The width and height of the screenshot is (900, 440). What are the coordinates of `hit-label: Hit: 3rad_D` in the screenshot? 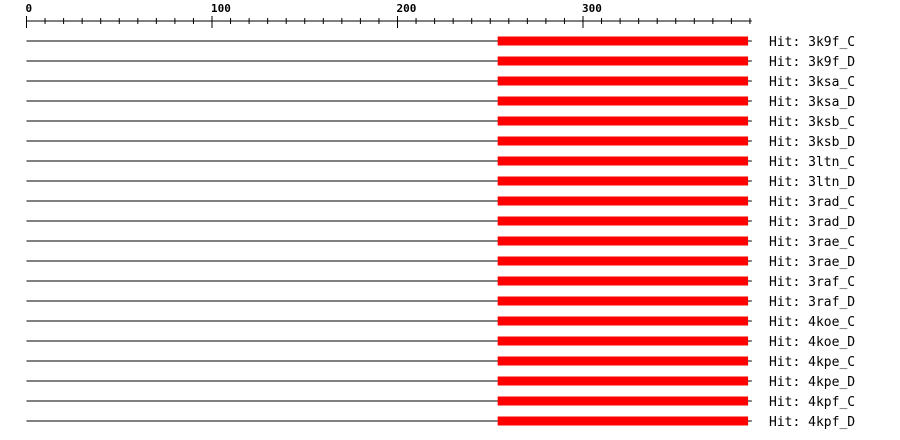 It's located at (812, 222).